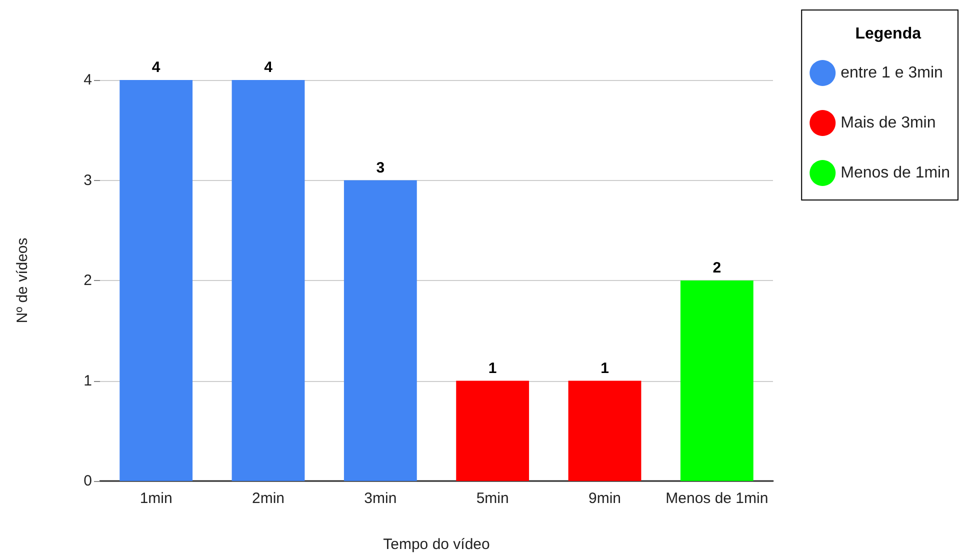  What do you see at coordinates (605, 498) in the screenshot?
I see `x-tick-label: 9min` at bounding box center [605, 498].